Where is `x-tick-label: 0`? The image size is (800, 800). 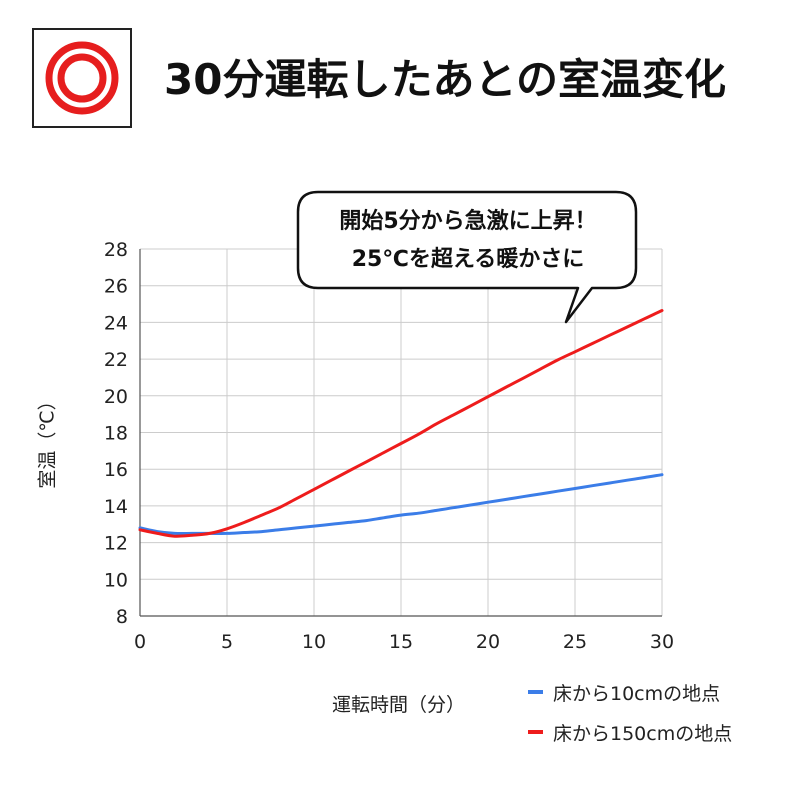 x-tick-label: 0 is located at coordinates (140, 642).